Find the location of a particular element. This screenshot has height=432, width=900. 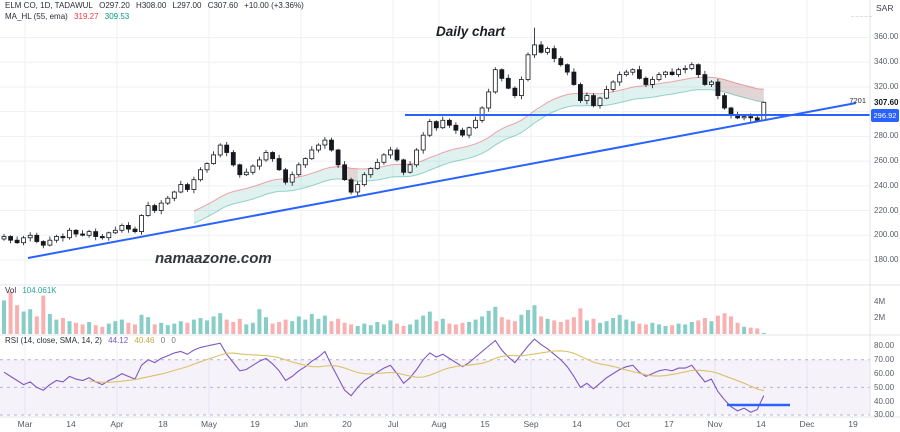

rsi-sma-line is located at coordinates (426, 371).